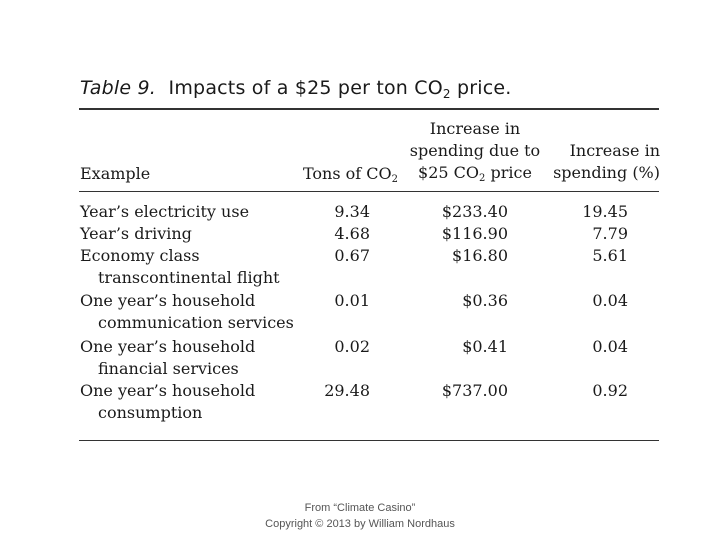 Image resolution: width=720 pixels, height=540 pixels. I want to click on cell-tons: 29.48, so click(347, 390).